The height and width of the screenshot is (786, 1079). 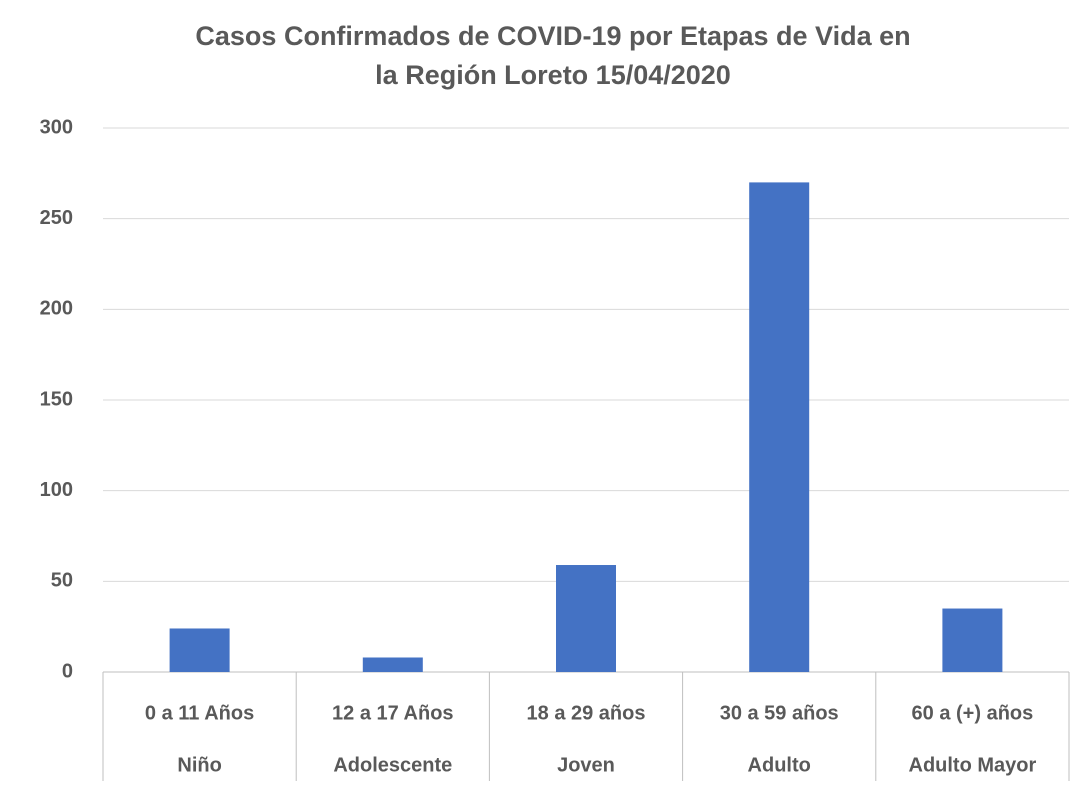 I want to click on y-tick-label: 0, so click(x=67, y=671).